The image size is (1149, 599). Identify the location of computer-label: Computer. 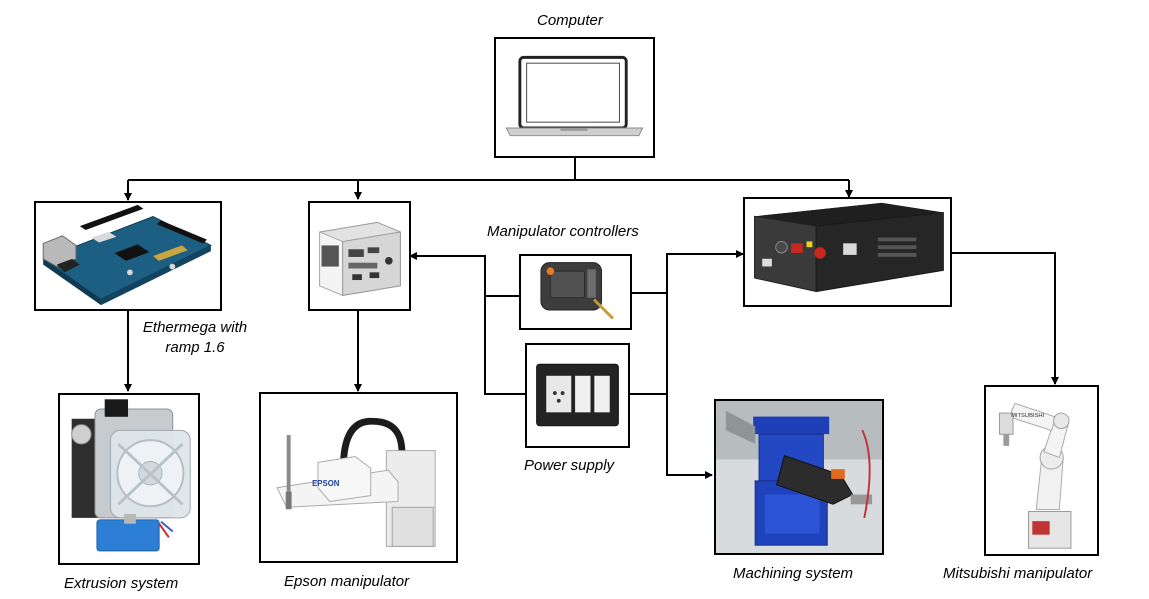
(570, 20).